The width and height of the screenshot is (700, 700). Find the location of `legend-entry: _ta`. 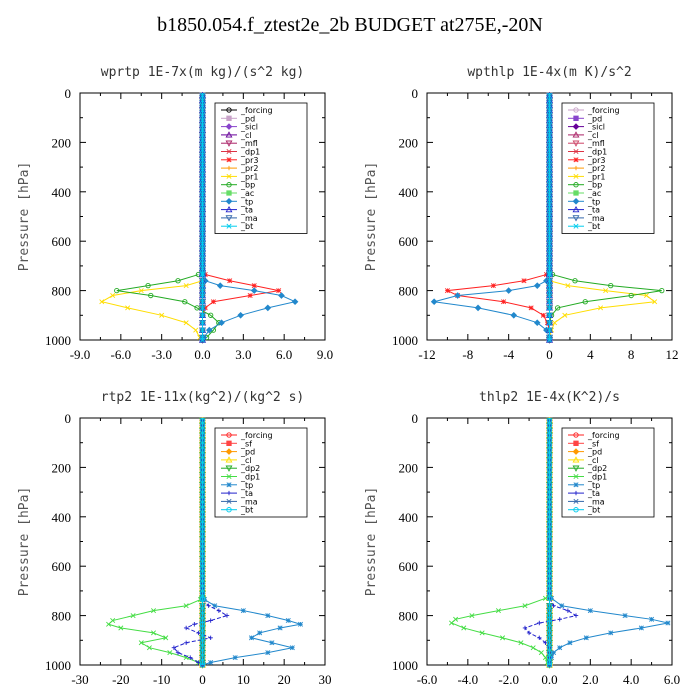

legend-entry: _ta is located at coordinates (593, 493).